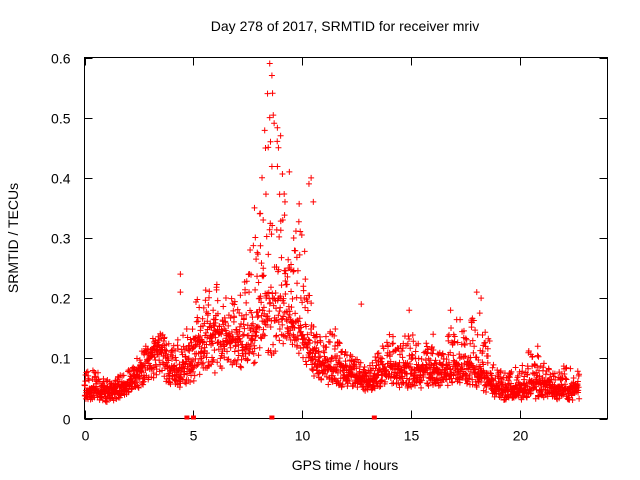 The width and height of the screenshot is (640, 480). I want to click on y-tick-label: 0.6, so click(61, 59).